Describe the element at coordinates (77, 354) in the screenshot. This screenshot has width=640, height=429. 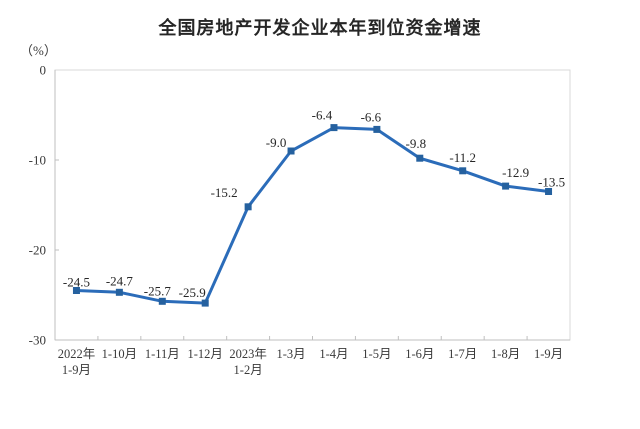
I see `x-axis-category-label: 2022年` at that location.